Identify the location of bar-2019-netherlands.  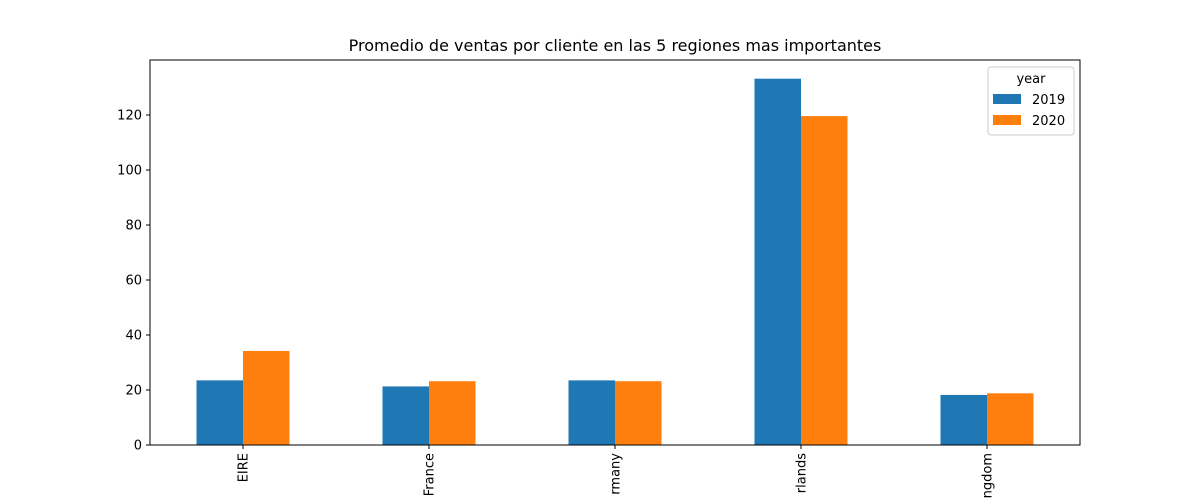
(777, 261).